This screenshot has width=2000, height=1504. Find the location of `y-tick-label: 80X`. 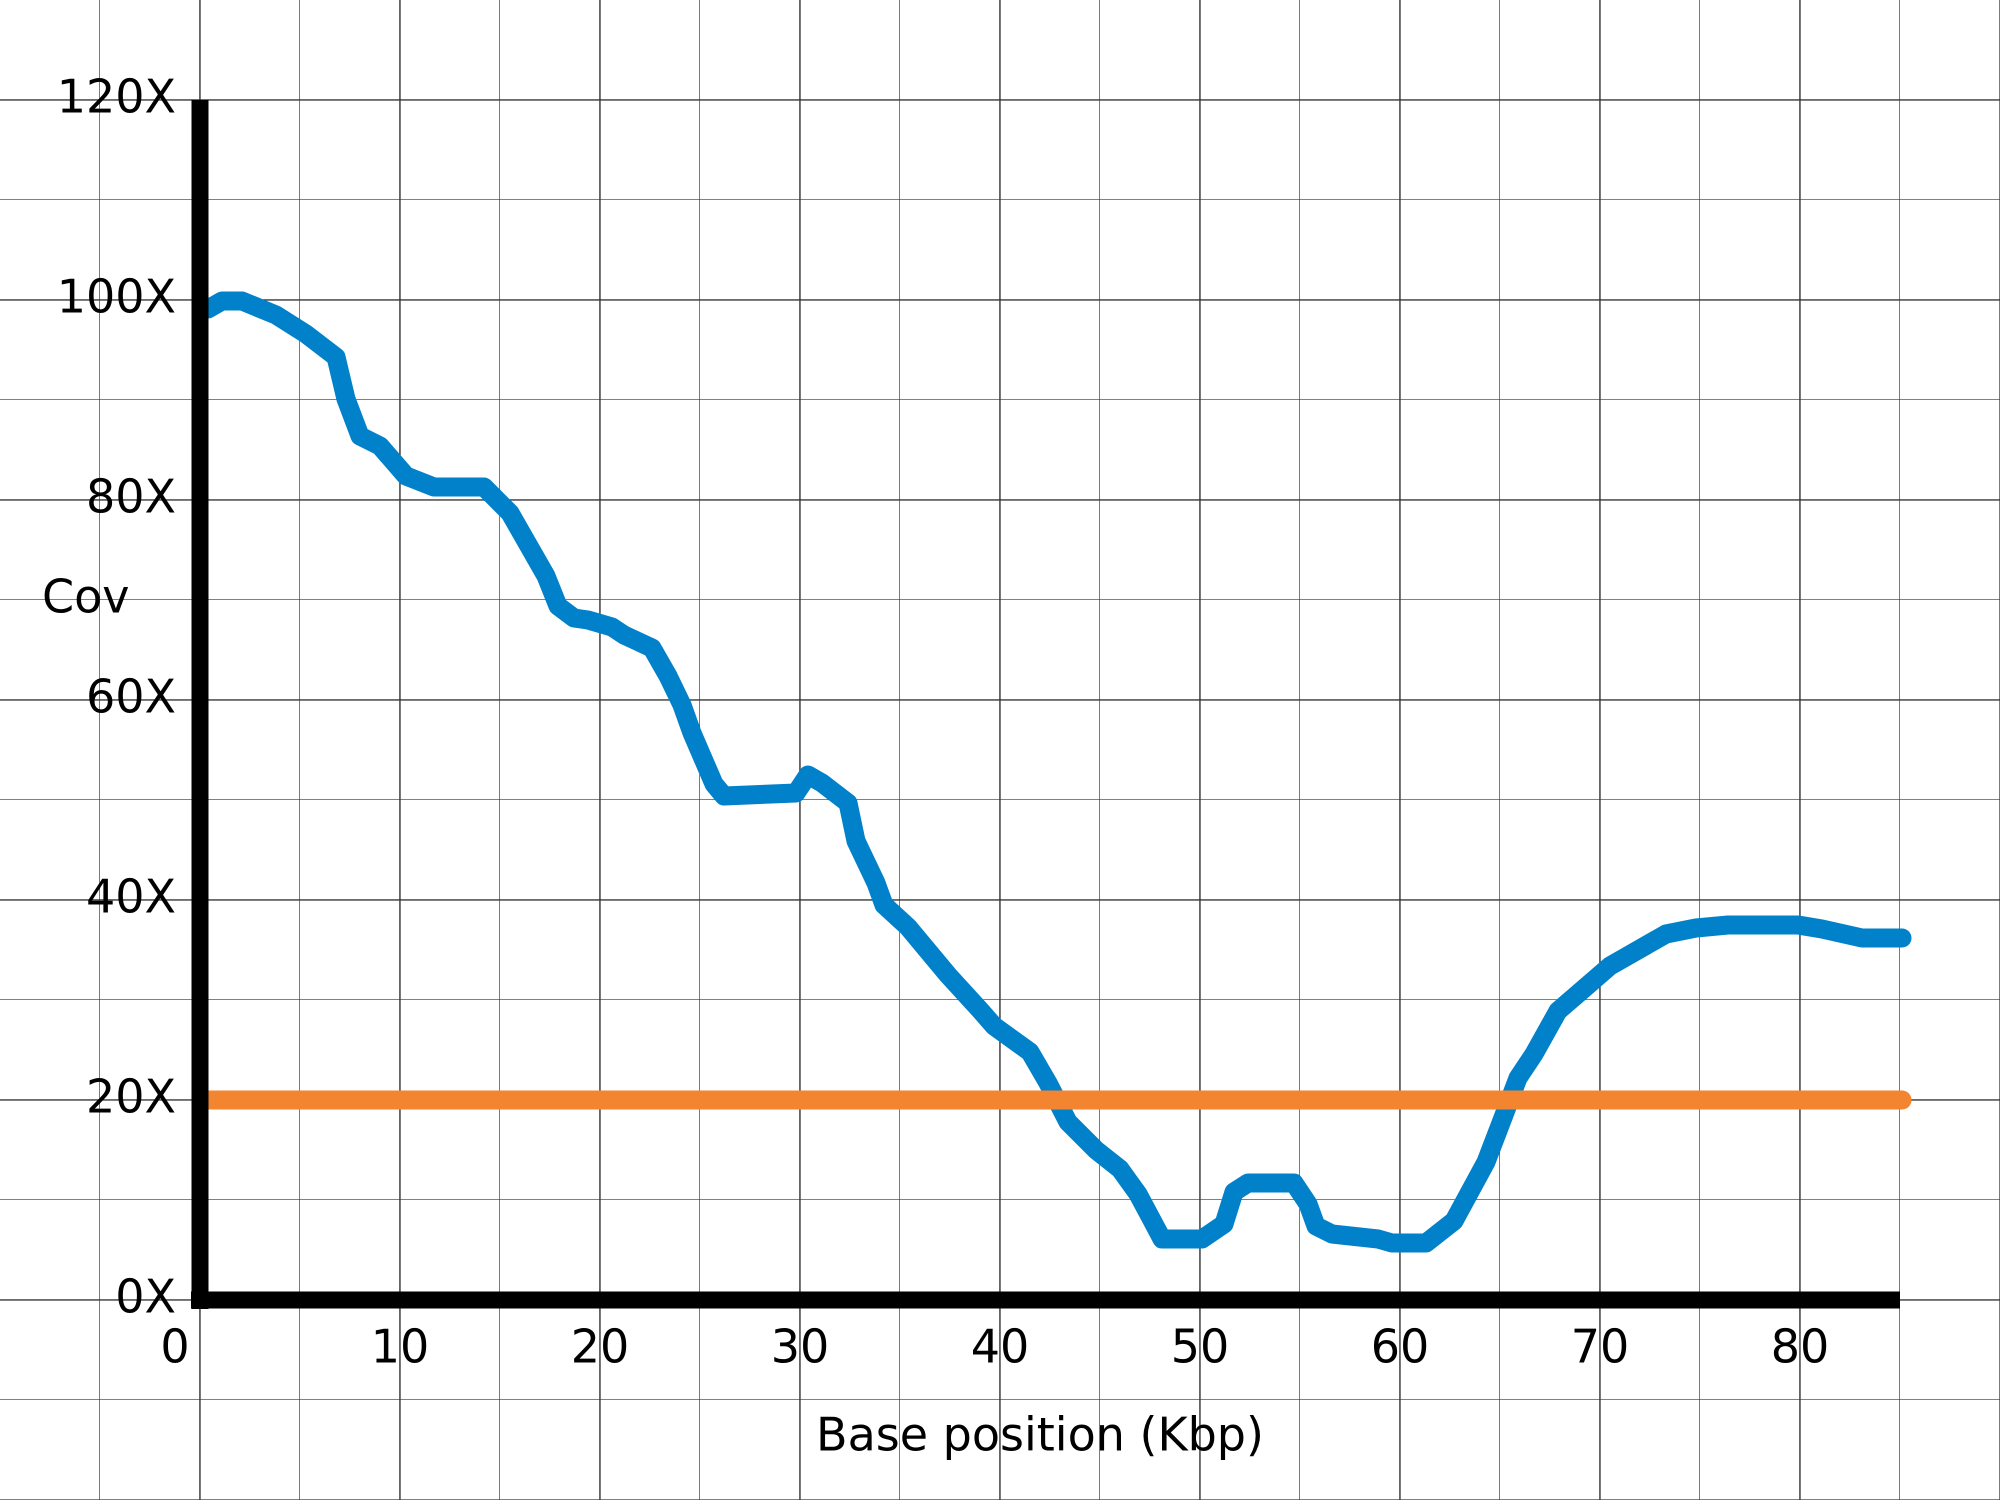

y-tick-label: 80X is located at coordinates (131, 497).